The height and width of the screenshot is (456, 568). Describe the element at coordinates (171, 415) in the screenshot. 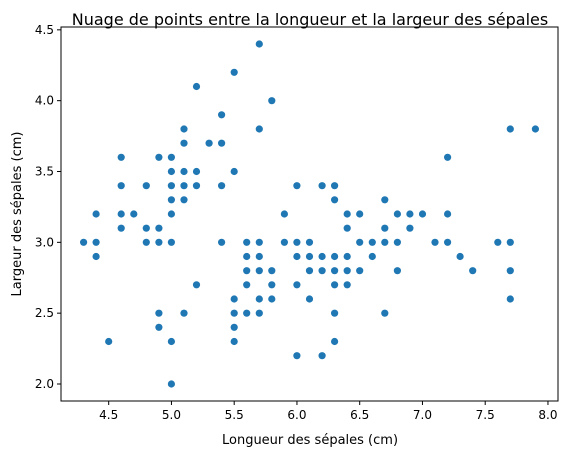

I see `x-tick-label-1: 5.0` at that location.